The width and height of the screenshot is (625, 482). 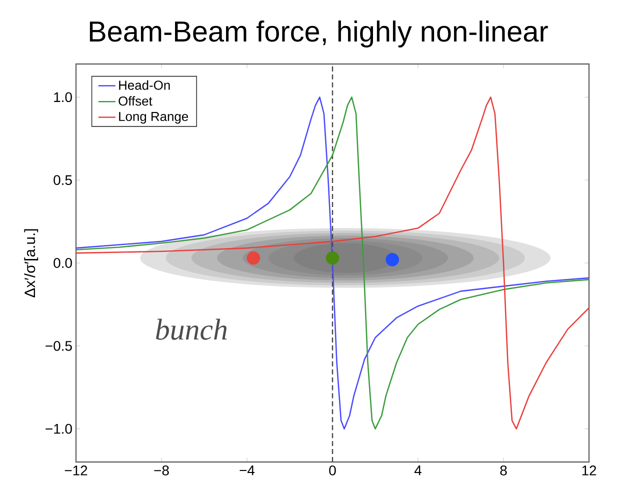 I want to click on y-tick-label: 1.0, so click(x=63, y=97).